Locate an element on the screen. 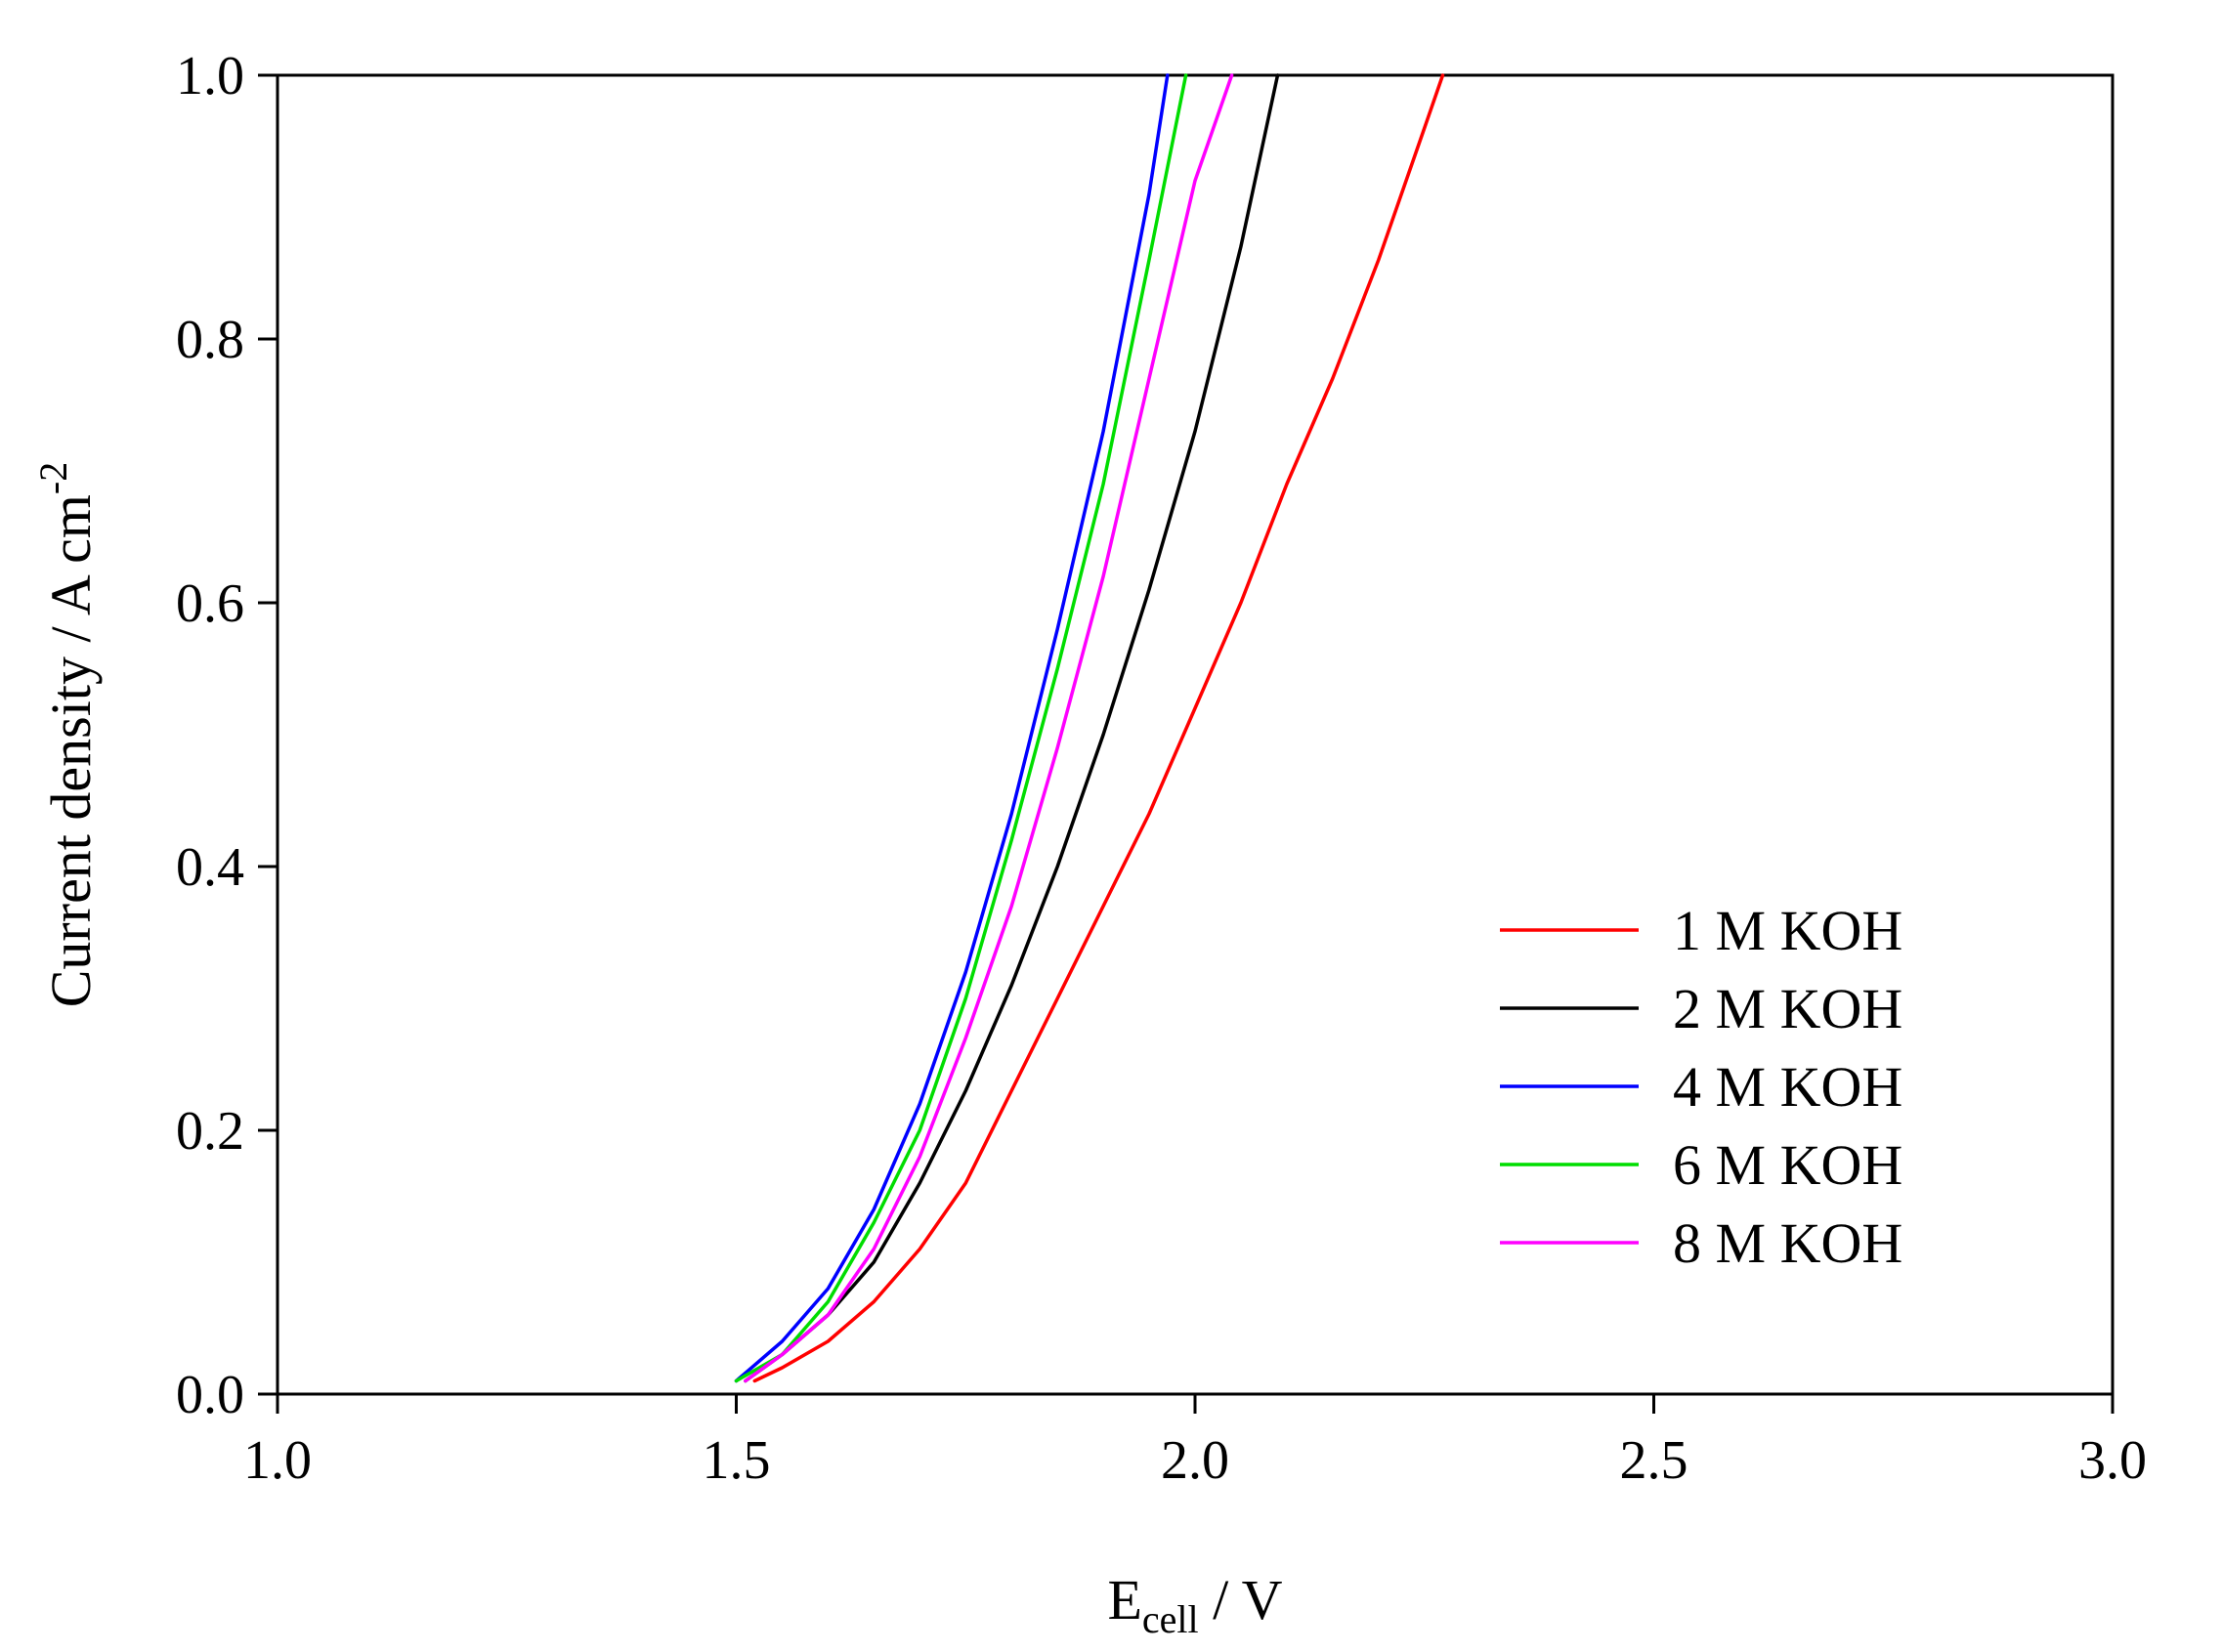 The image size is (2222, 1652). legend-label: 8 M KOH is located at coordinates (1787, 1243).